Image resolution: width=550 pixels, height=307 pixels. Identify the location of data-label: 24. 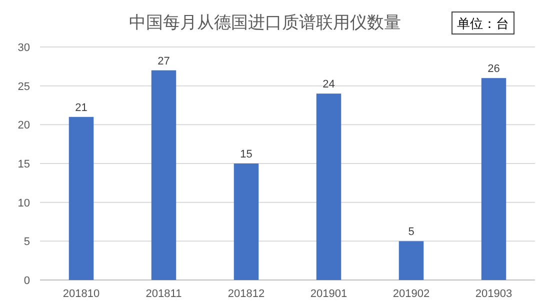
(328, 84).